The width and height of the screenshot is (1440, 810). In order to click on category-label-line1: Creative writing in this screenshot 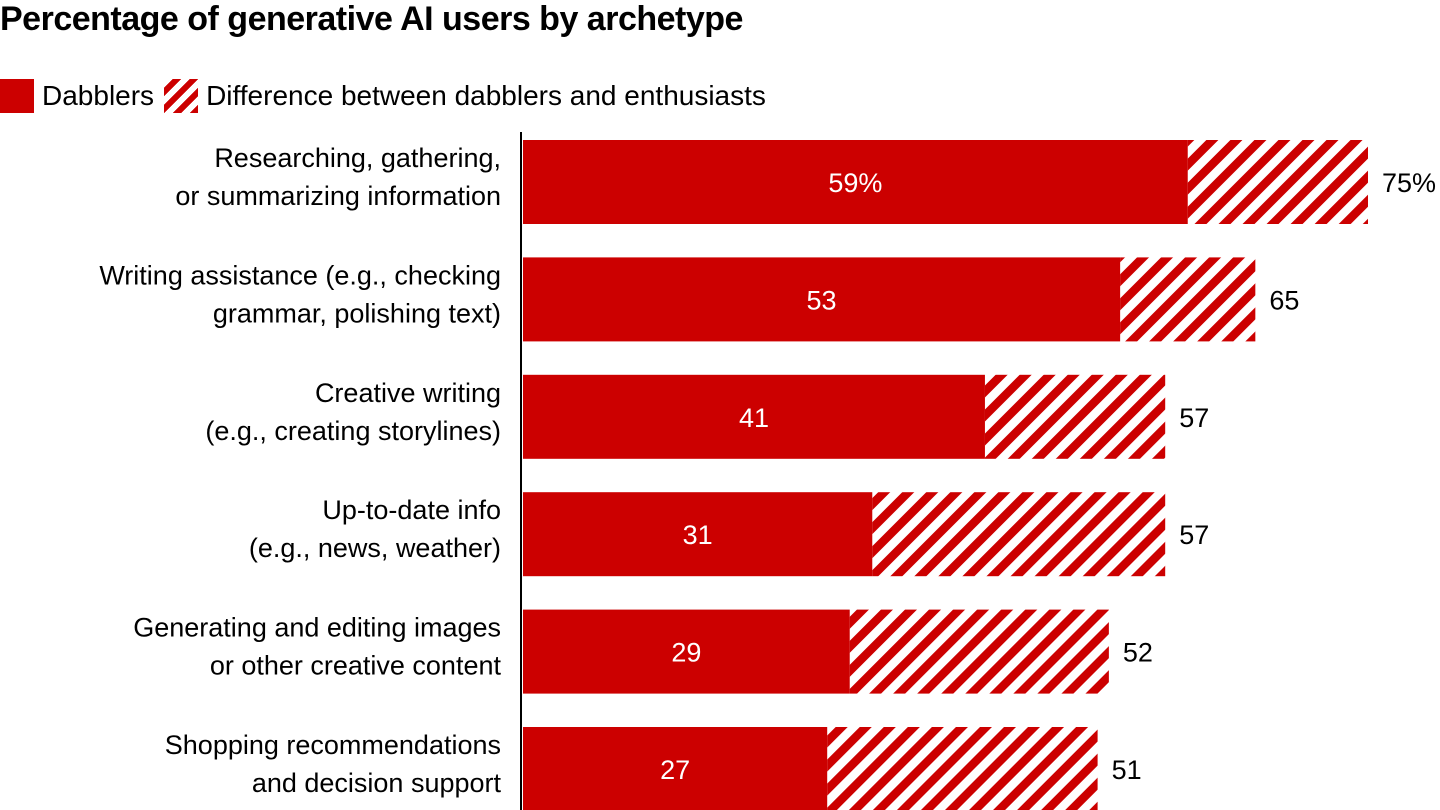, I will do `click(408, 393)`.